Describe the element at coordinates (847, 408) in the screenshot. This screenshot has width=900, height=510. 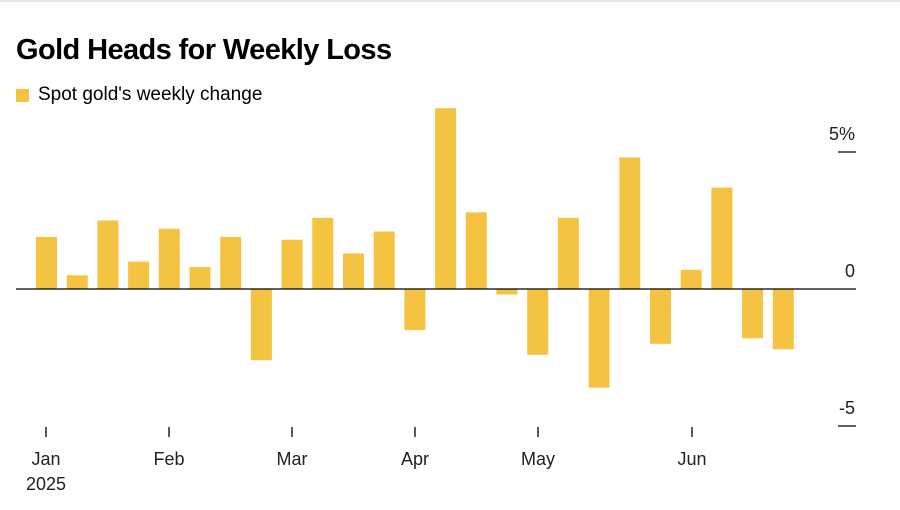
I see `y-tick-label: -5` at that location.